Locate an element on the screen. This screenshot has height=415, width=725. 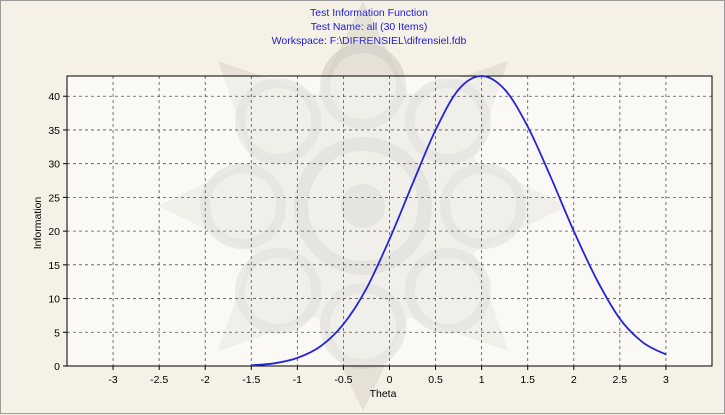
y-tick-label: 35 is located at coordinates (54, 131).